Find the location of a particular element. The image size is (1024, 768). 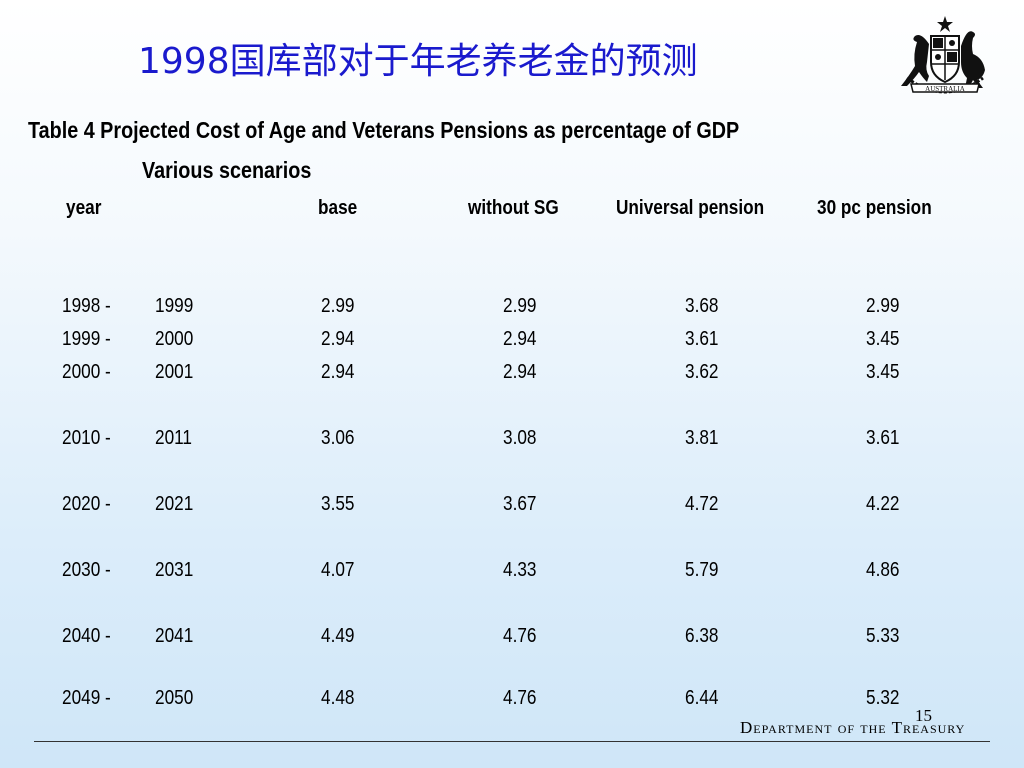

column-header-base: base is located at coordinates (338, 208).